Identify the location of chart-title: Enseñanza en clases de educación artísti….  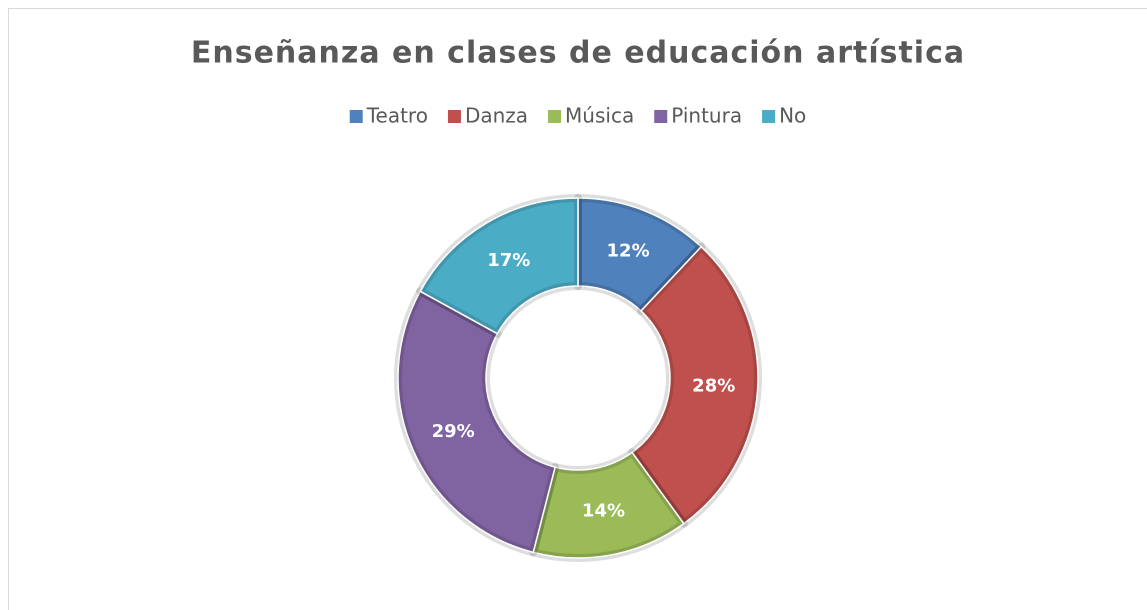
(578, 53).